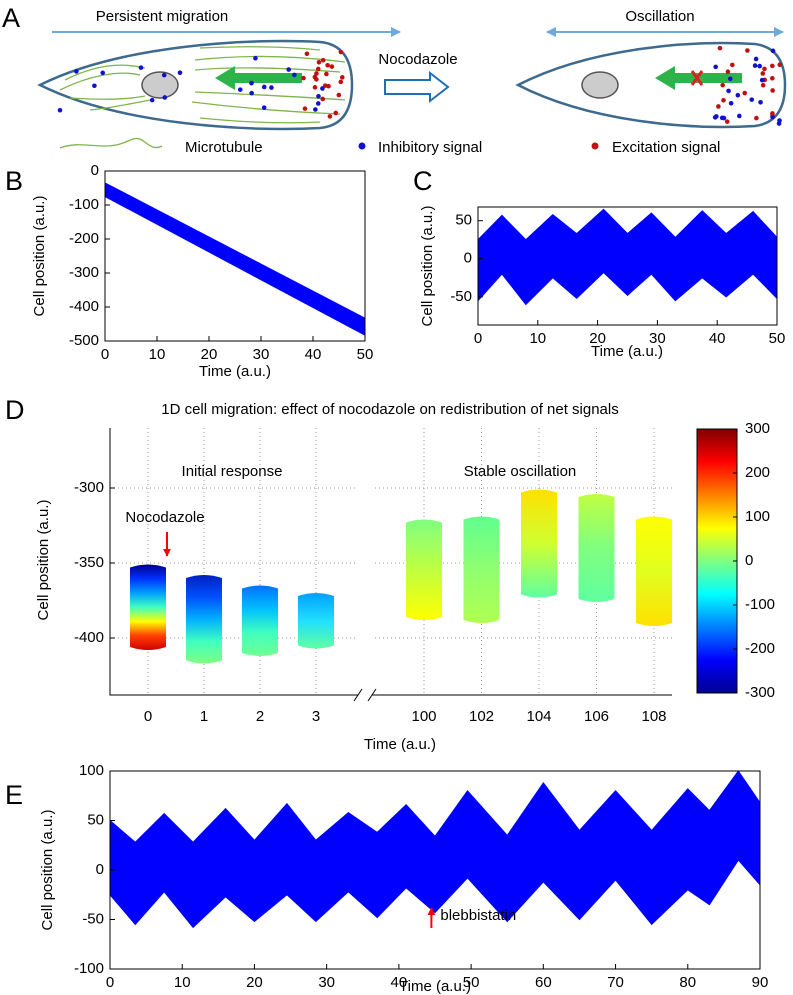 This screenshot has height=995, width=793. Describe the element at coordinates (417, 59) in the screenshot. I see `diagram-label: Nocodazole` at that location.